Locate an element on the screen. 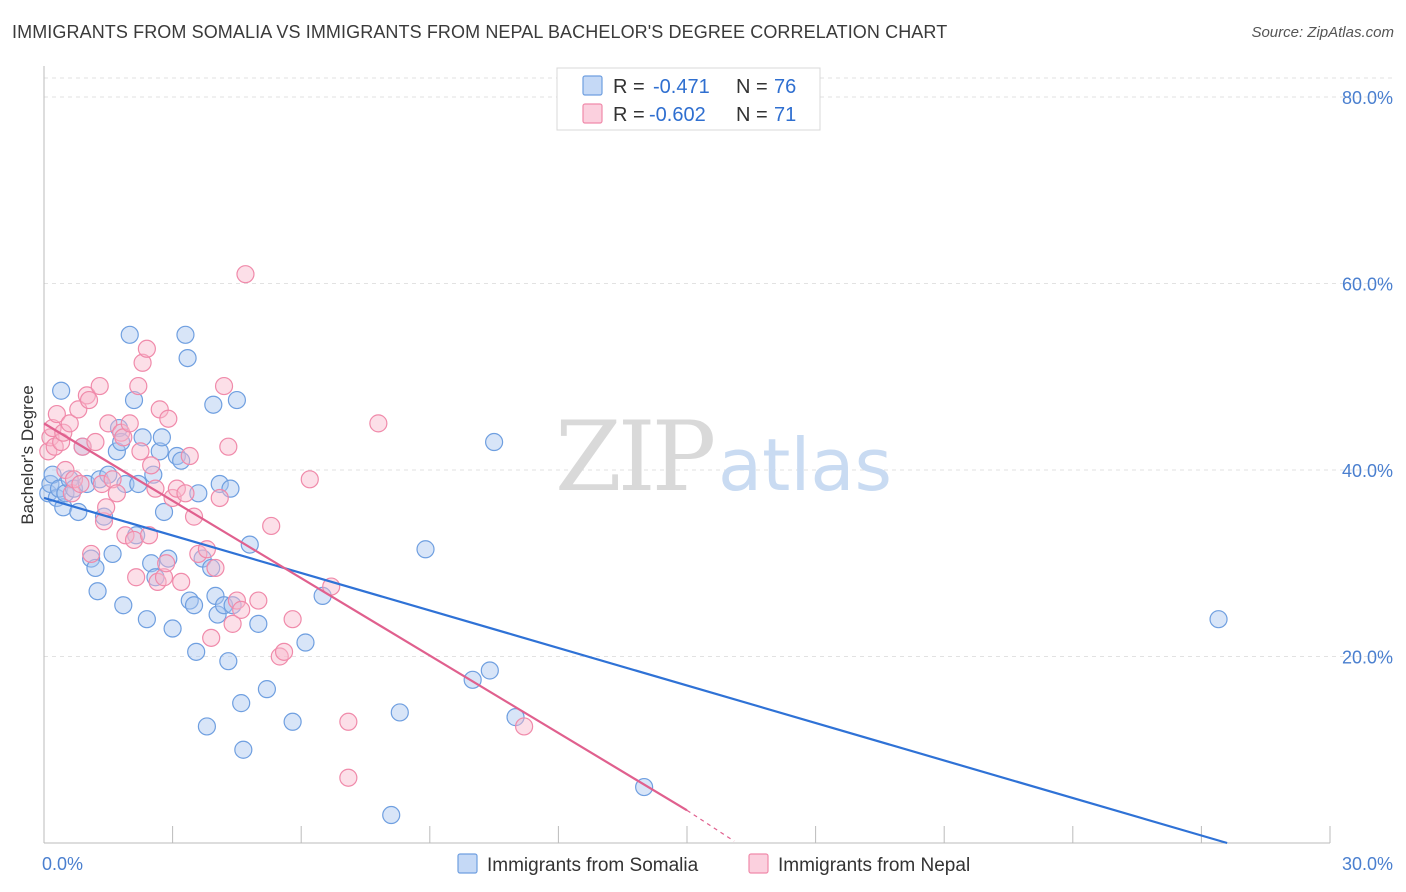 Image resolution: width=1406 pixels, height=892 pixels. x-tick-labels: 0.0% 30.0% is located at coordinates (717, 864).